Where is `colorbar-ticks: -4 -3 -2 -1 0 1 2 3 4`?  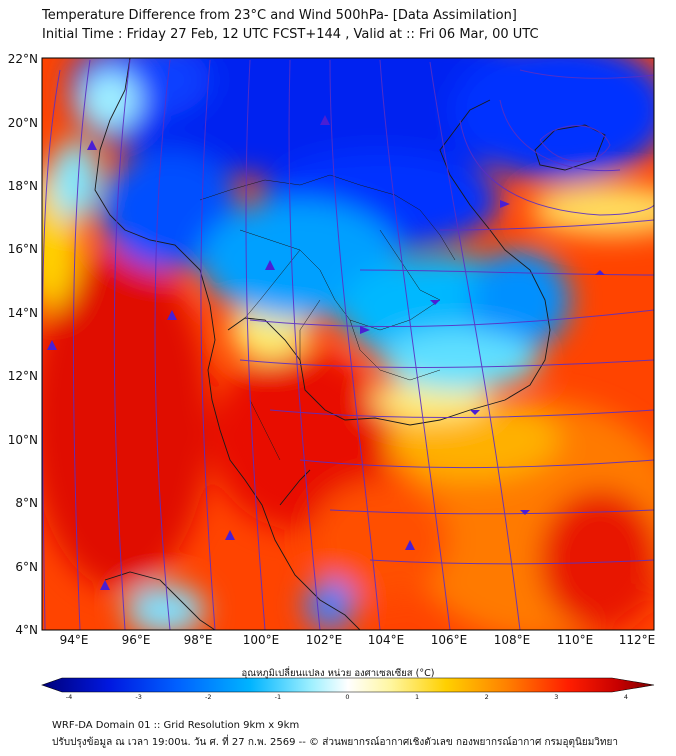
colorbar-ticks: -4 -3 -2 -1 0 1 2 3 4 is located at coordinates (347, 697).